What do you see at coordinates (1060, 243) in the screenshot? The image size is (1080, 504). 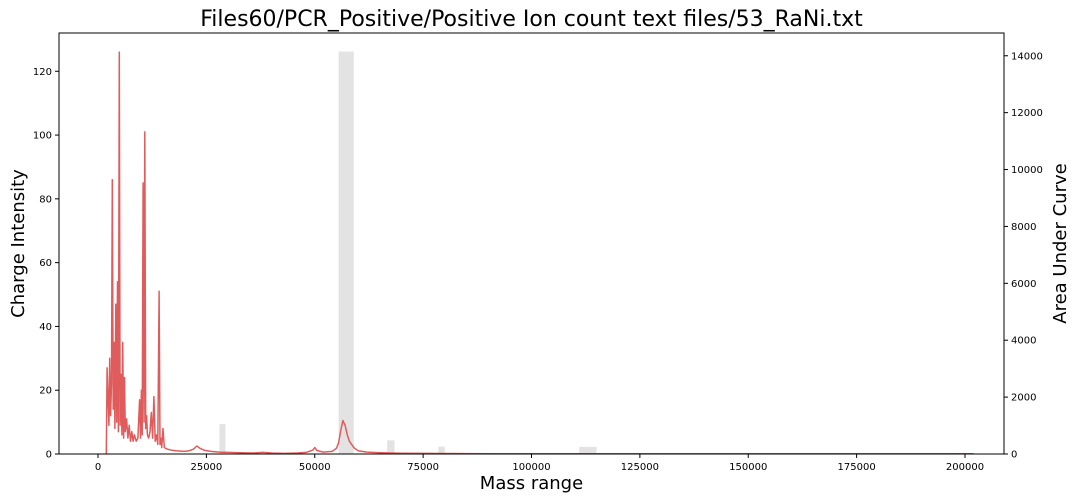 I see `right-y-axis-label: Area Under Curve` at bounding box center [1060, 243].